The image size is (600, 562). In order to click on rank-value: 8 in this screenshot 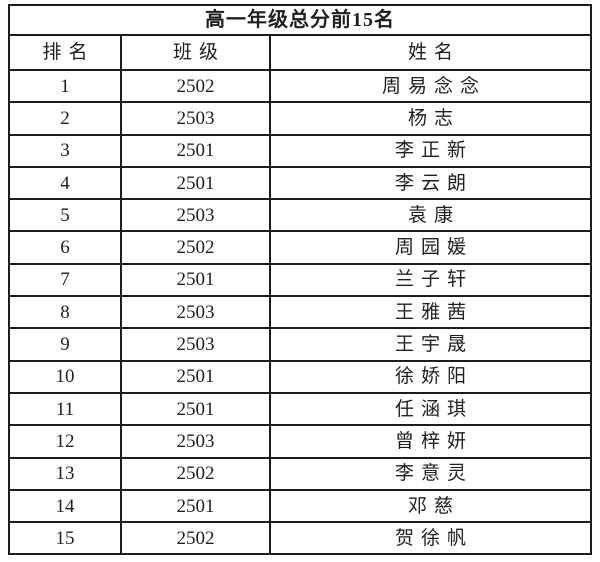, I will do `click(65, 312)`.